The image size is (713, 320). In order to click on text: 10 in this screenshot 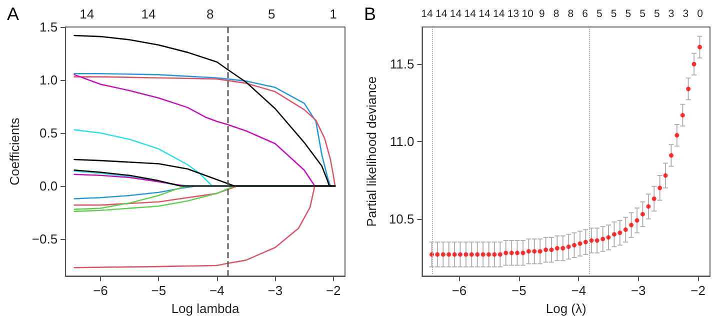, I will do `click(528, 14)`.